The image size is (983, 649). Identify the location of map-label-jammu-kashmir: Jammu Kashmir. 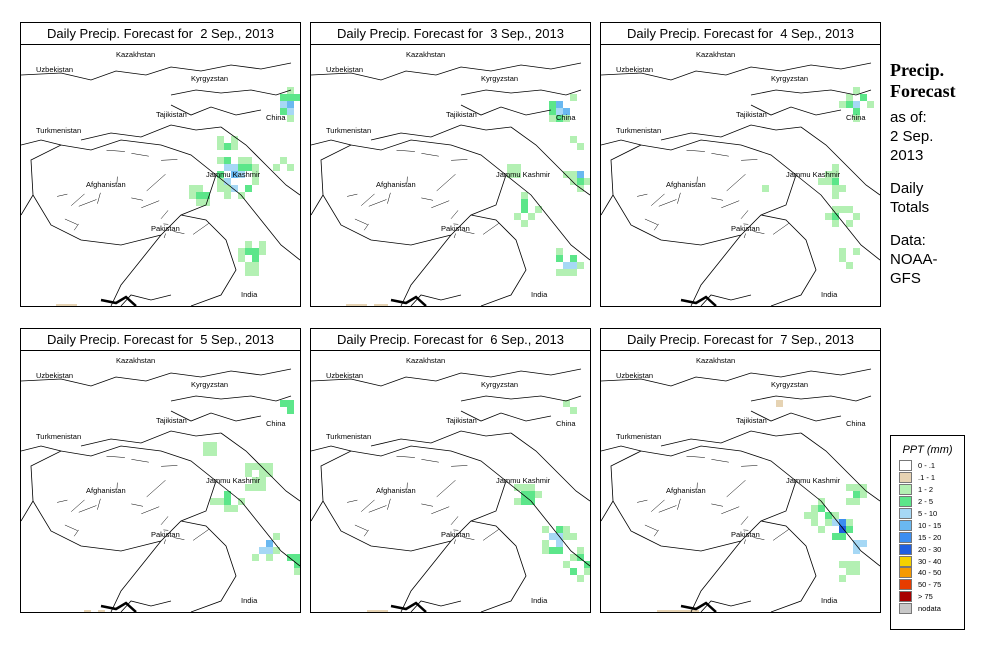
(813, 480).